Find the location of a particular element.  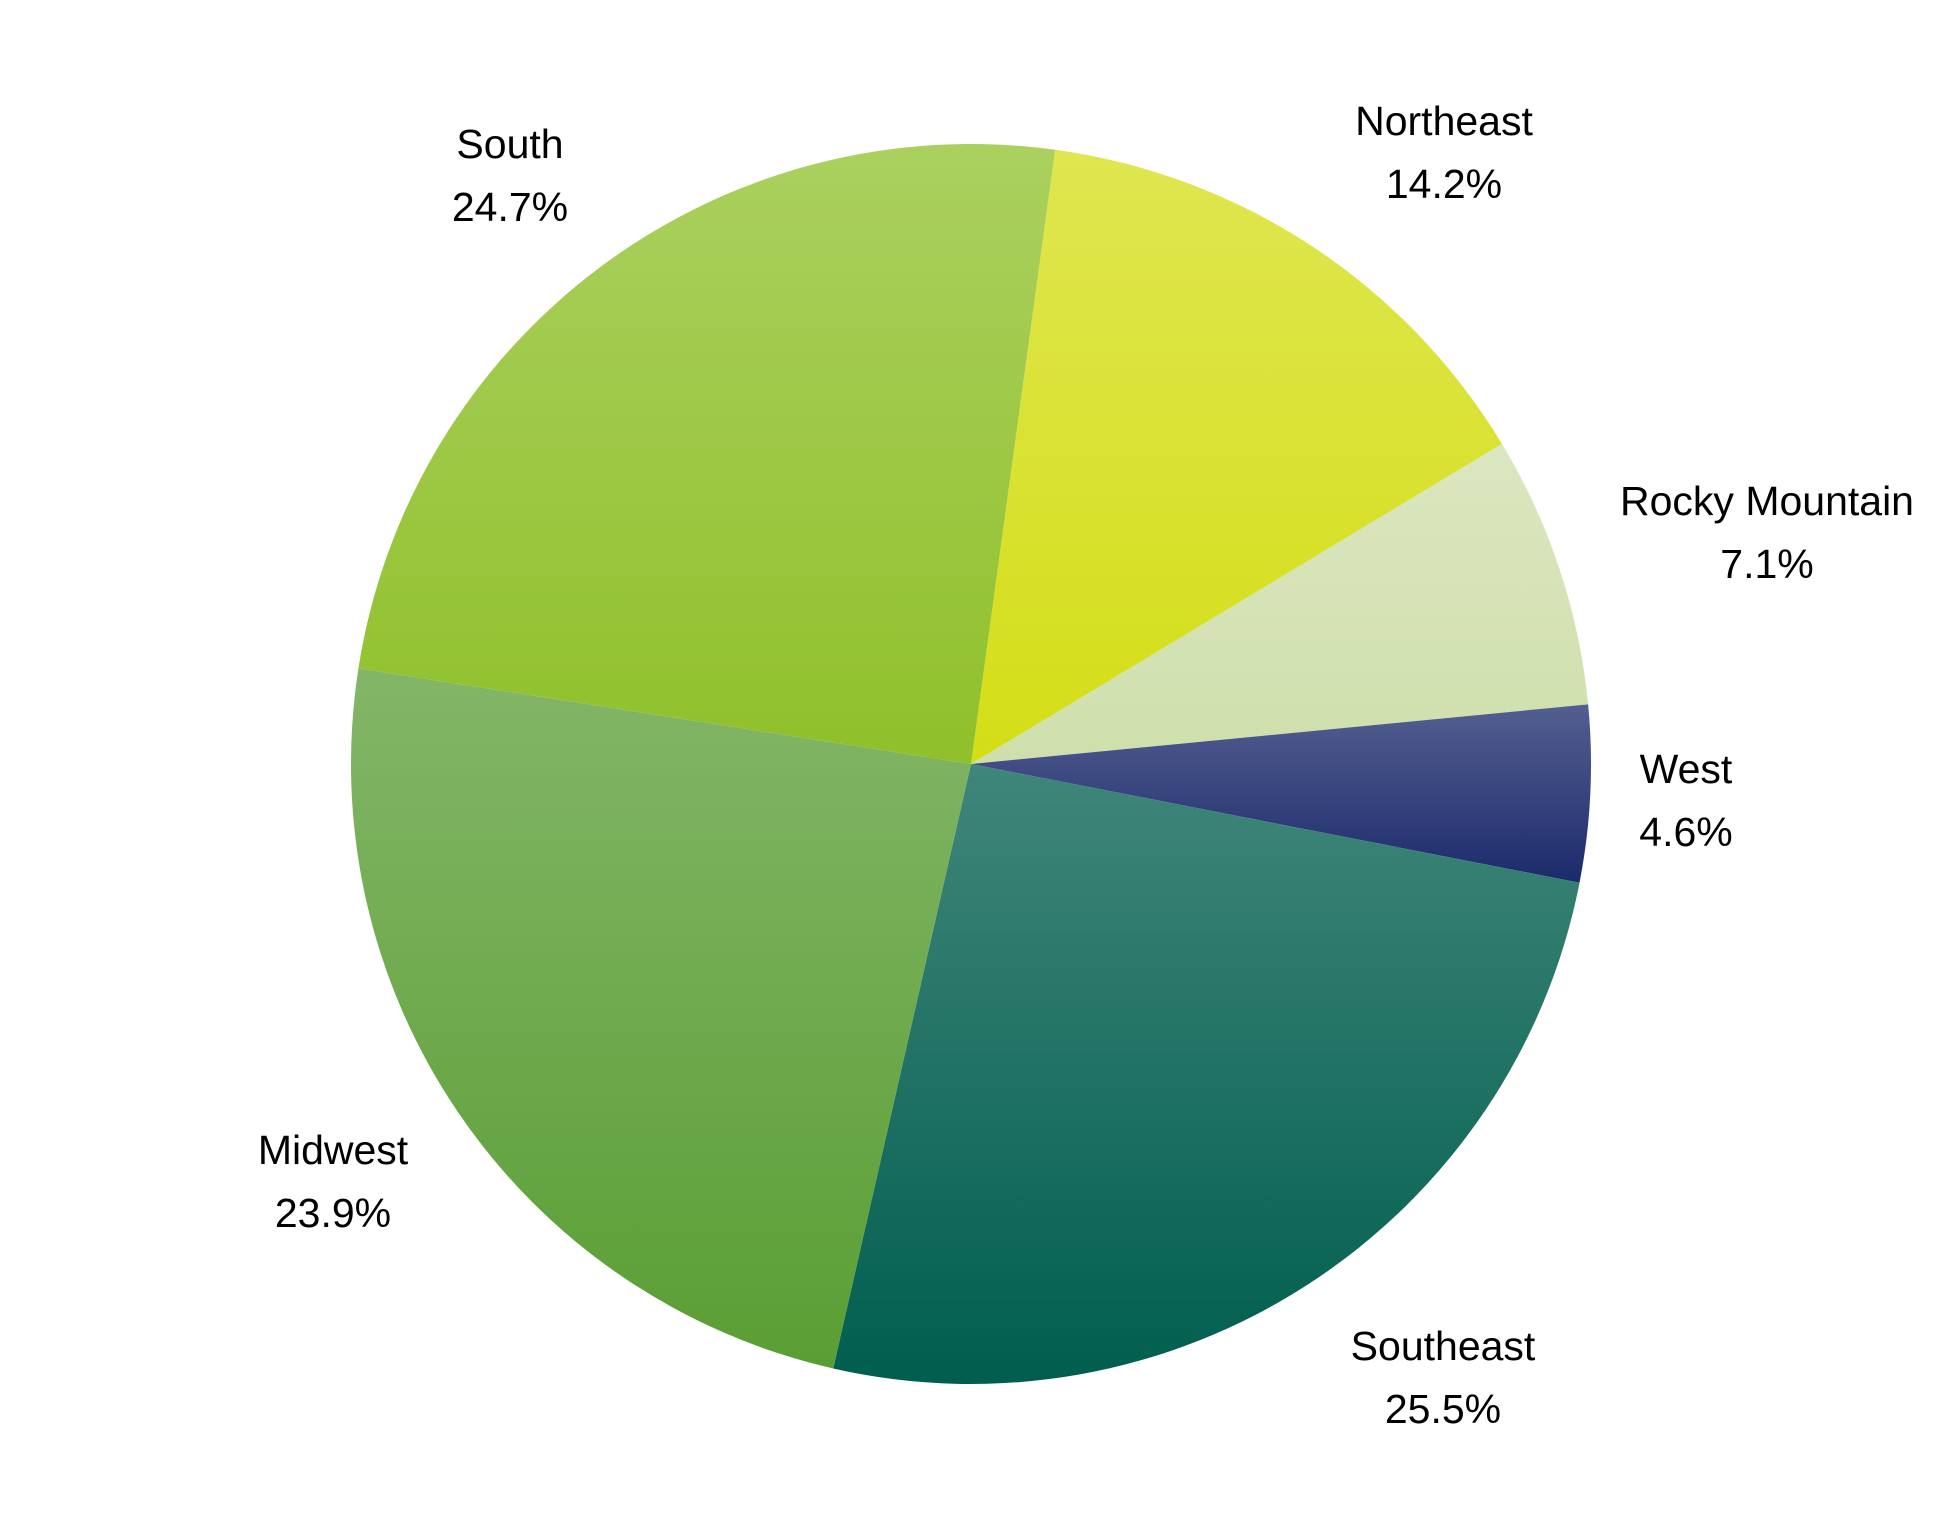

slice-label: Northeast is located at coordinates (1444, 121).